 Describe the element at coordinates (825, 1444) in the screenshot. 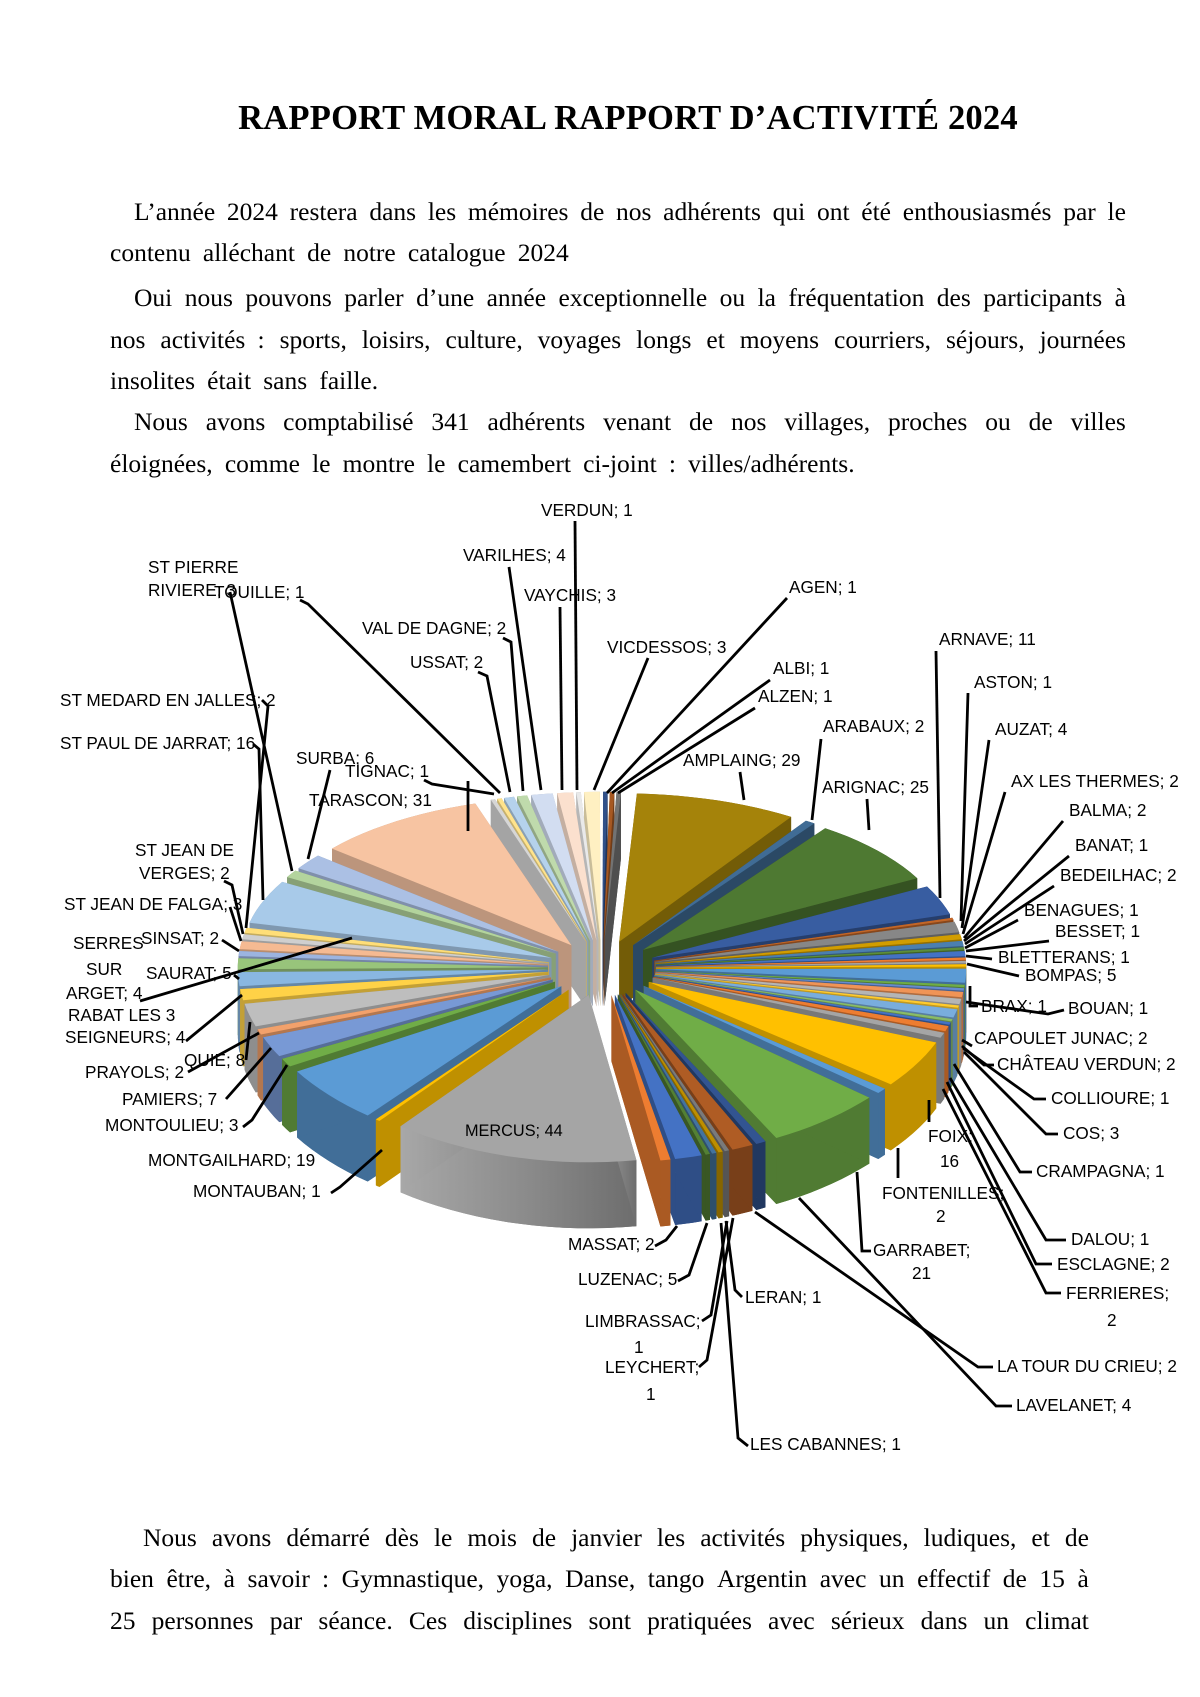

I see `svg-text: LES CABANNES; 1` at that location.